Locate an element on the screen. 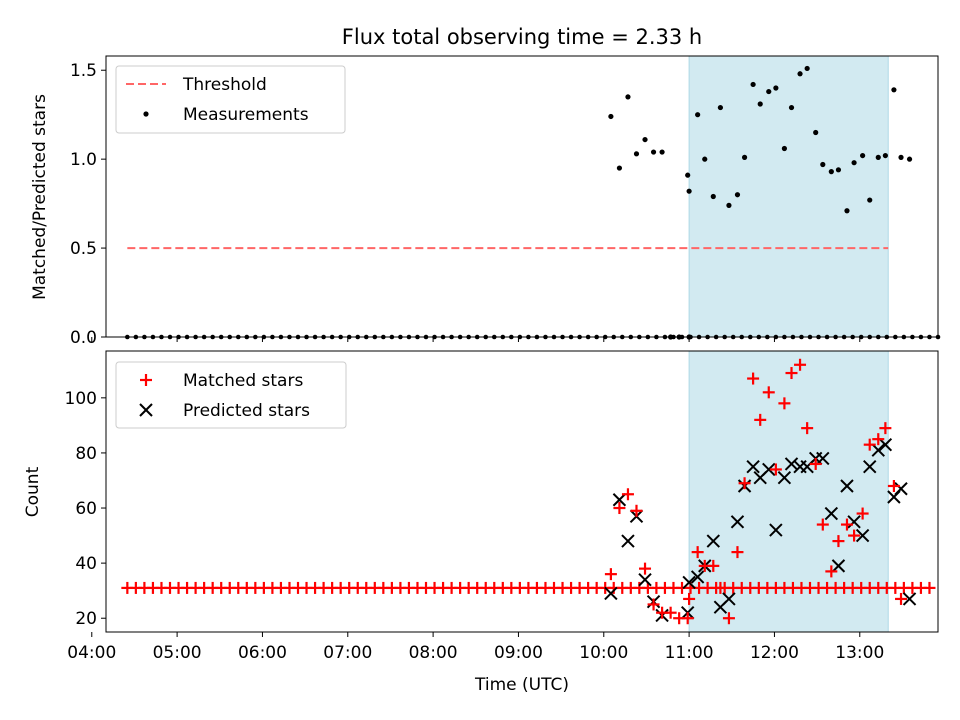 The width and height of the screenshot is (960, 720). bottom-y-axis-label: Count is located at coordinates (33, 491).